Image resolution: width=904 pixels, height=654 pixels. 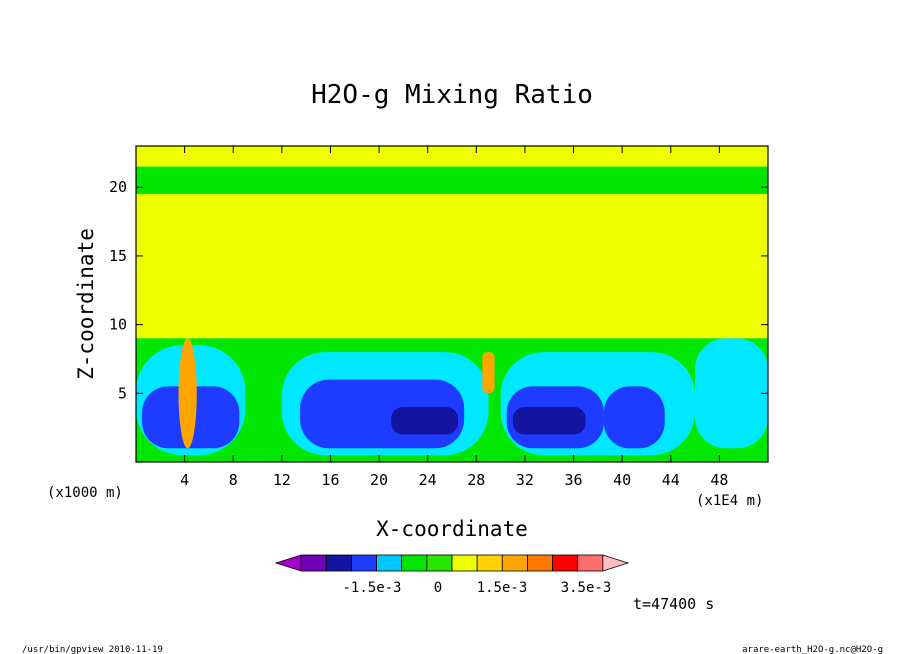 What do you see at coordinates (812, 649) in the screenshot?
I see `footer-right: arare-earth_H2O-g.nc@H2O-g` at bounding box center [812, 649].